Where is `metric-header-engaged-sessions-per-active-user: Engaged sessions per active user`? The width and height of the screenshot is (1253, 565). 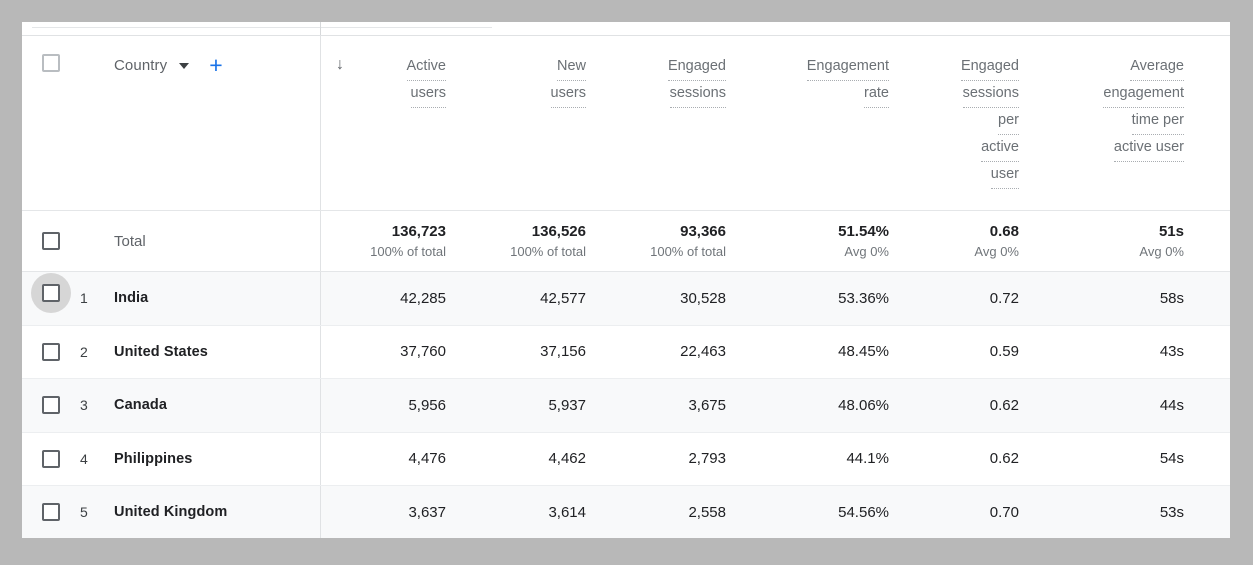
metric-header-engaged-sessions-per-active-user: Engaged sessions per active user is located at coordinates (976, 121).